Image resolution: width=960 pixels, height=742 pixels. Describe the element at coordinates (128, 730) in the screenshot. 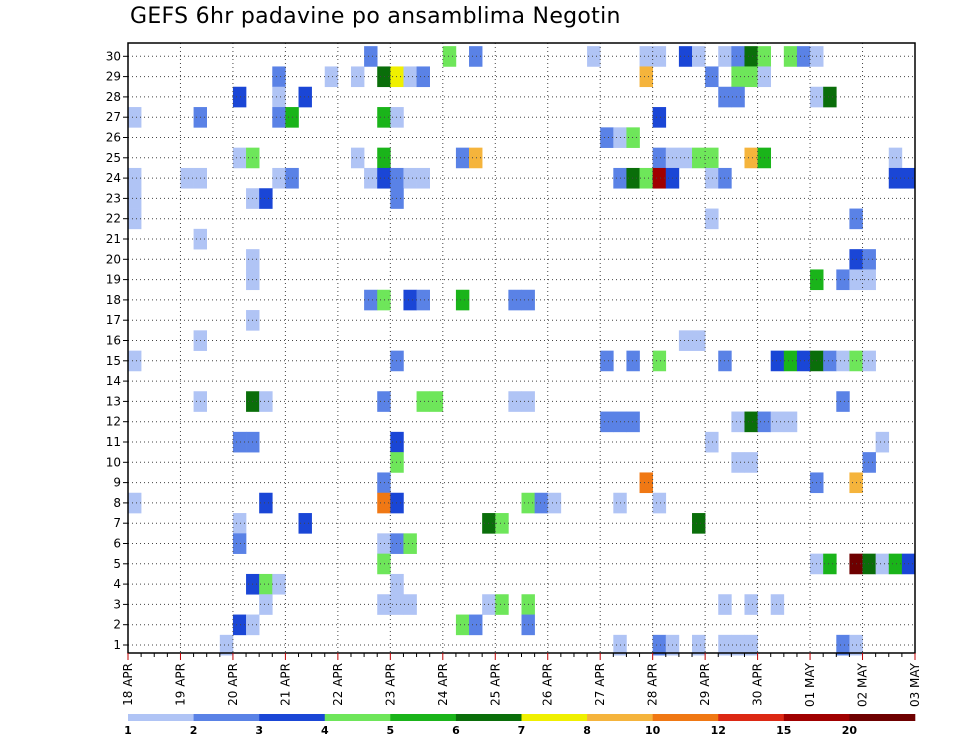

I see `colorbar-label: 1` at that location.